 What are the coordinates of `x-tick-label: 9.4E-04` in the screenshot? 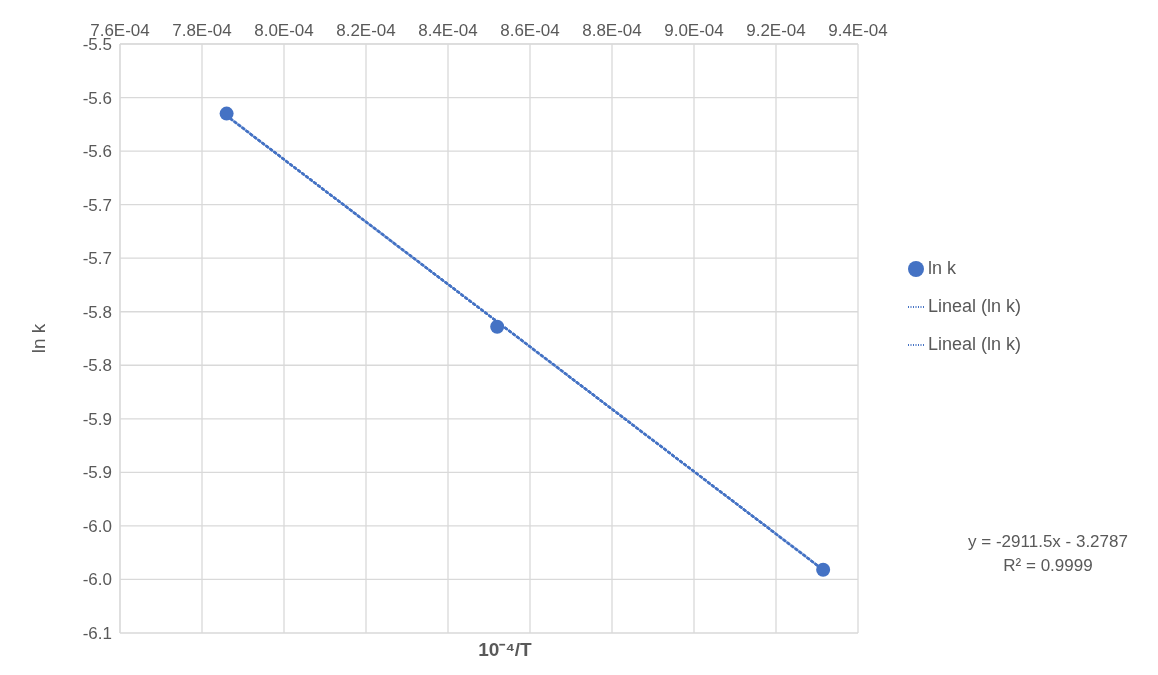 It's located at (858, 30).